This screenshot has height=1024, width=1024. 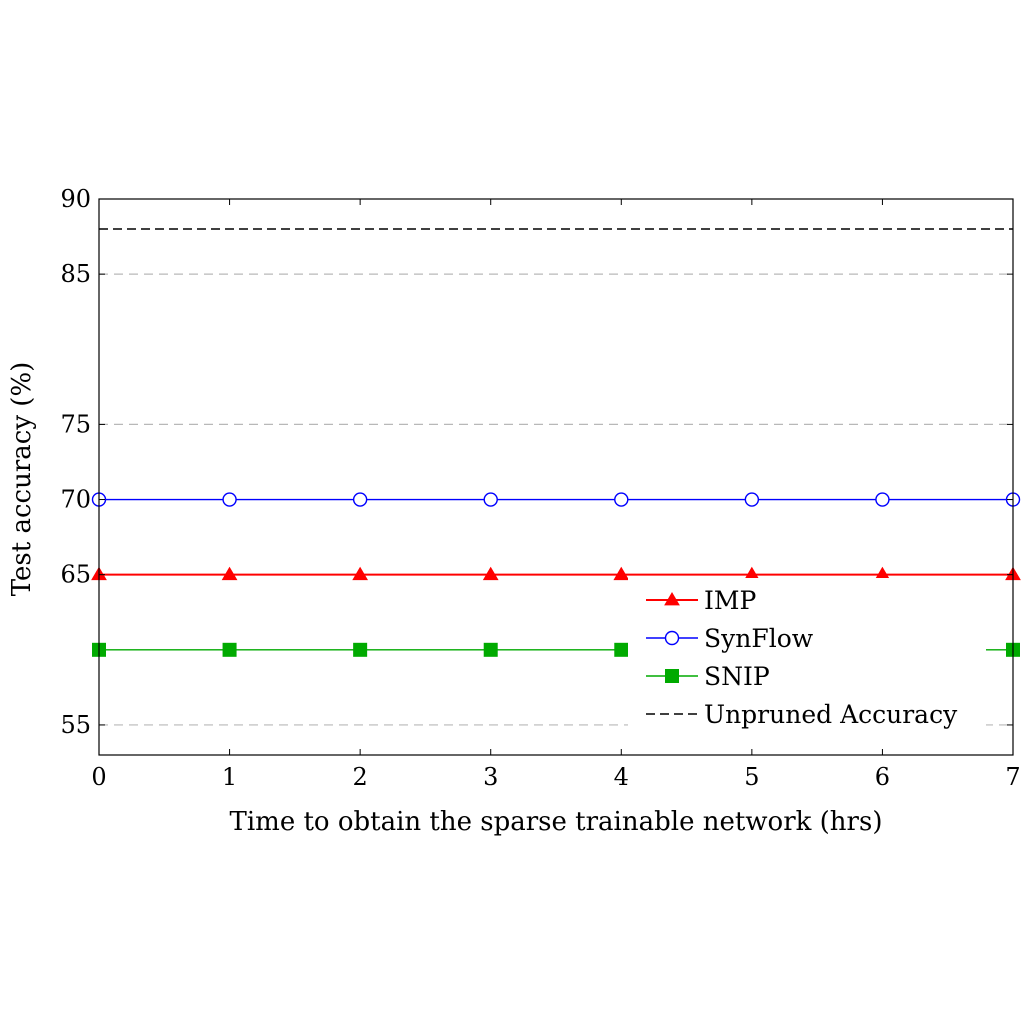 What do you see at coordinates (1012, 777) in the screenshot?
I see `x-tick-label: 7` at bounding box center [1012, 777].